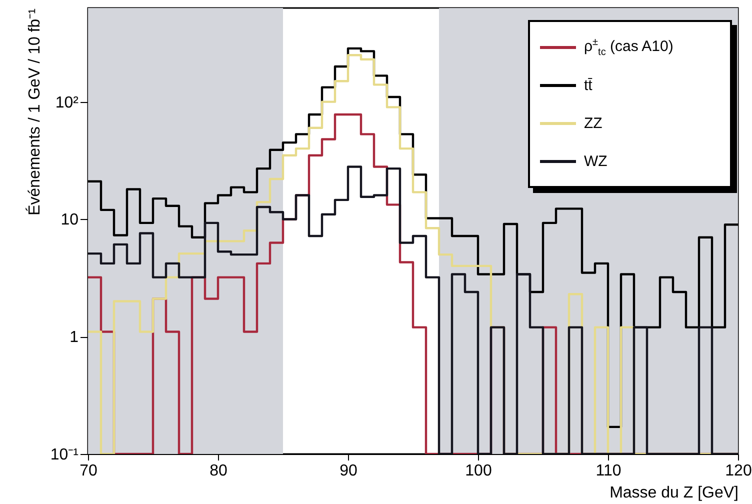 This screenshot has height=504, width=752. What do you see at coordinates (219, 471) in the screenshot?
I see `x-tick-label: 80` at bounding box center [219, 471].